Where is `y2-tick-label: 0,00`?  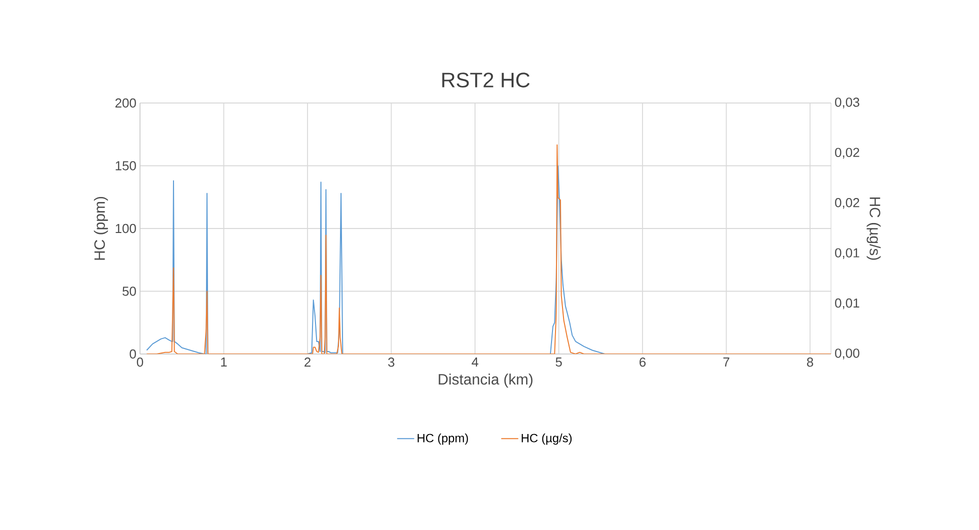 y2-tick-label: 0,00 is located at coordinates (847, 354).